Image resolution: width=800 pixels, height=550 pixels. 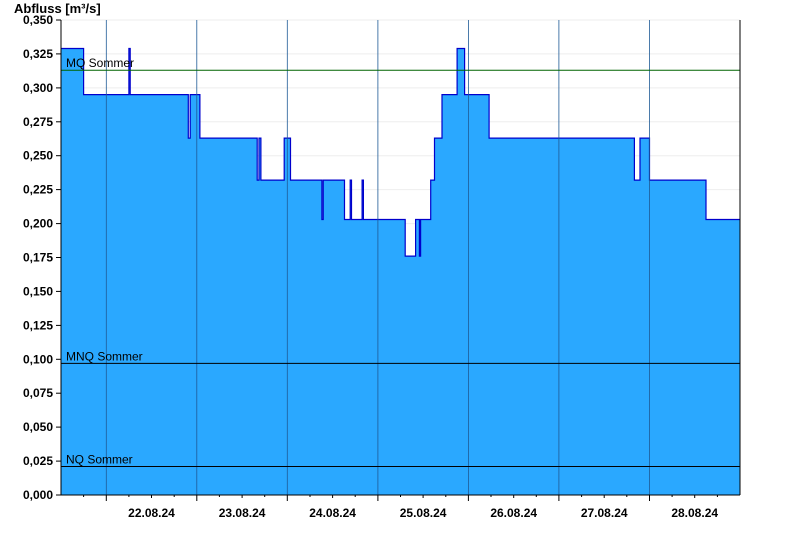 What do you see at coordinates (38, 20) in the screenshot?
I see `y-tick-label: 0,350` at bounding box center [38, 20].